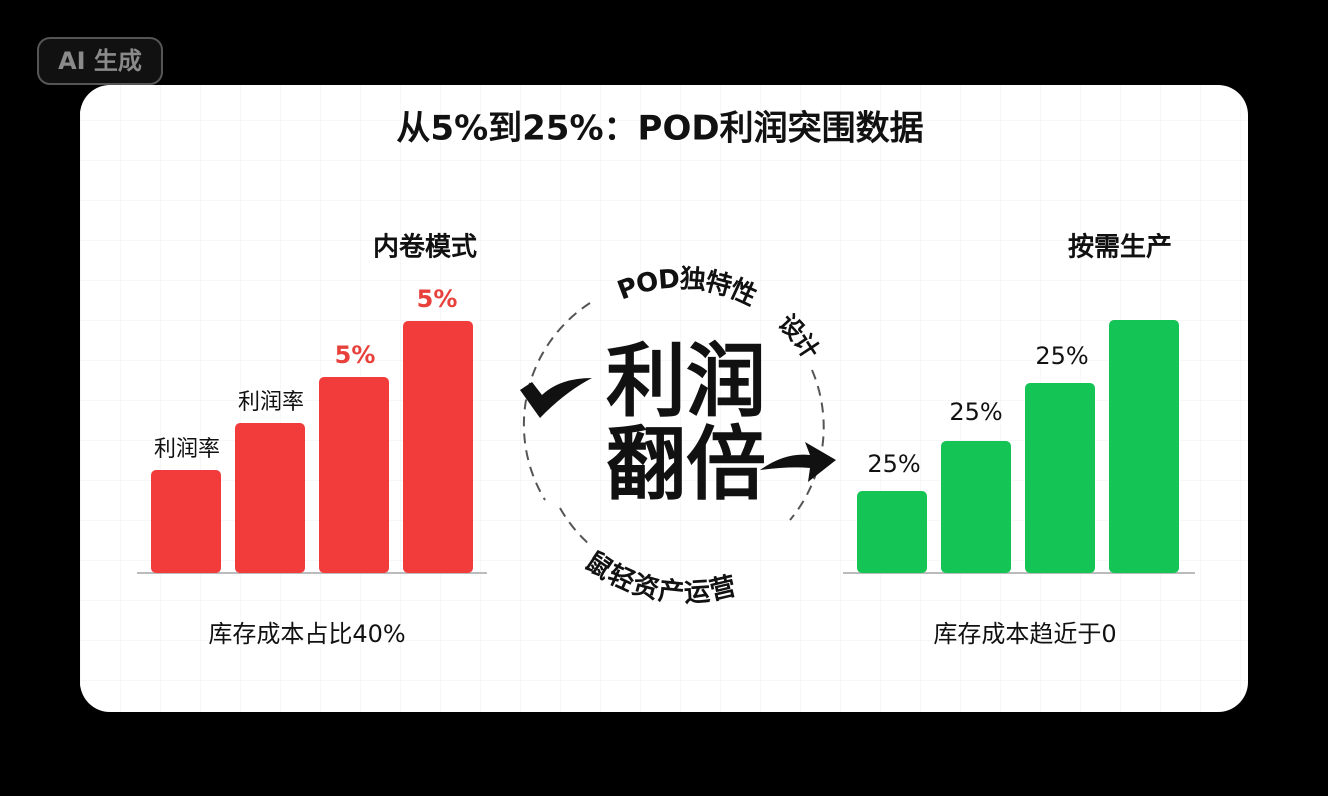 The height and width of the screenshot is (796, 1328). I want to click on badge, so click(100, 61).